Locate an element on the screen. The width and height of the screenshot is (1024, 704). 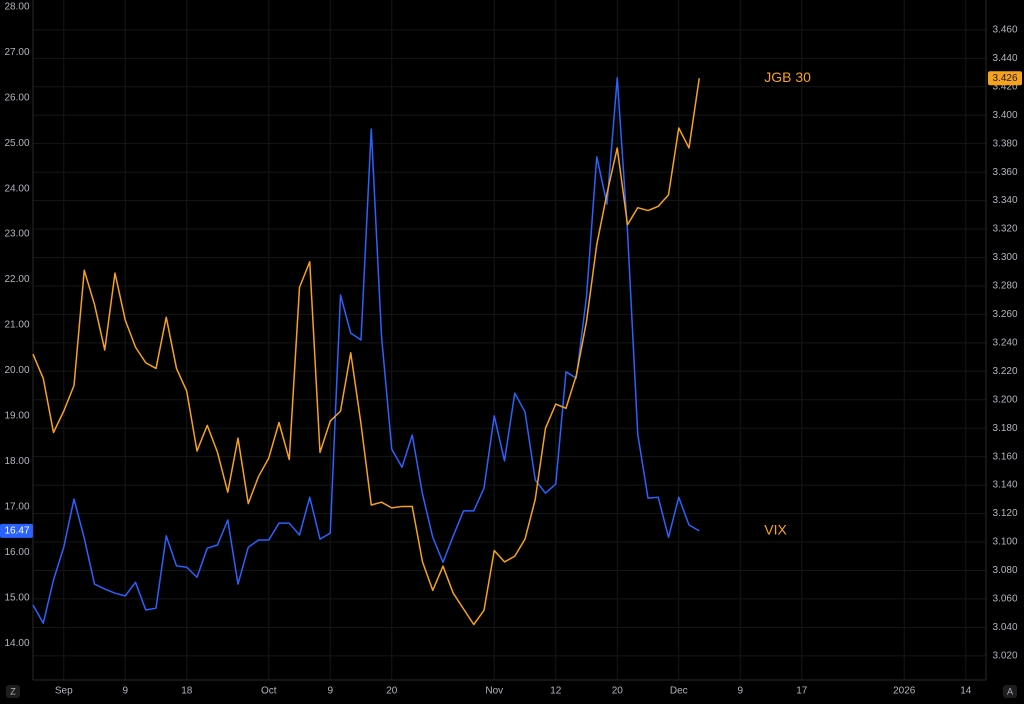
y-tick-label: 23.00 is located at coordinates (16, 234).